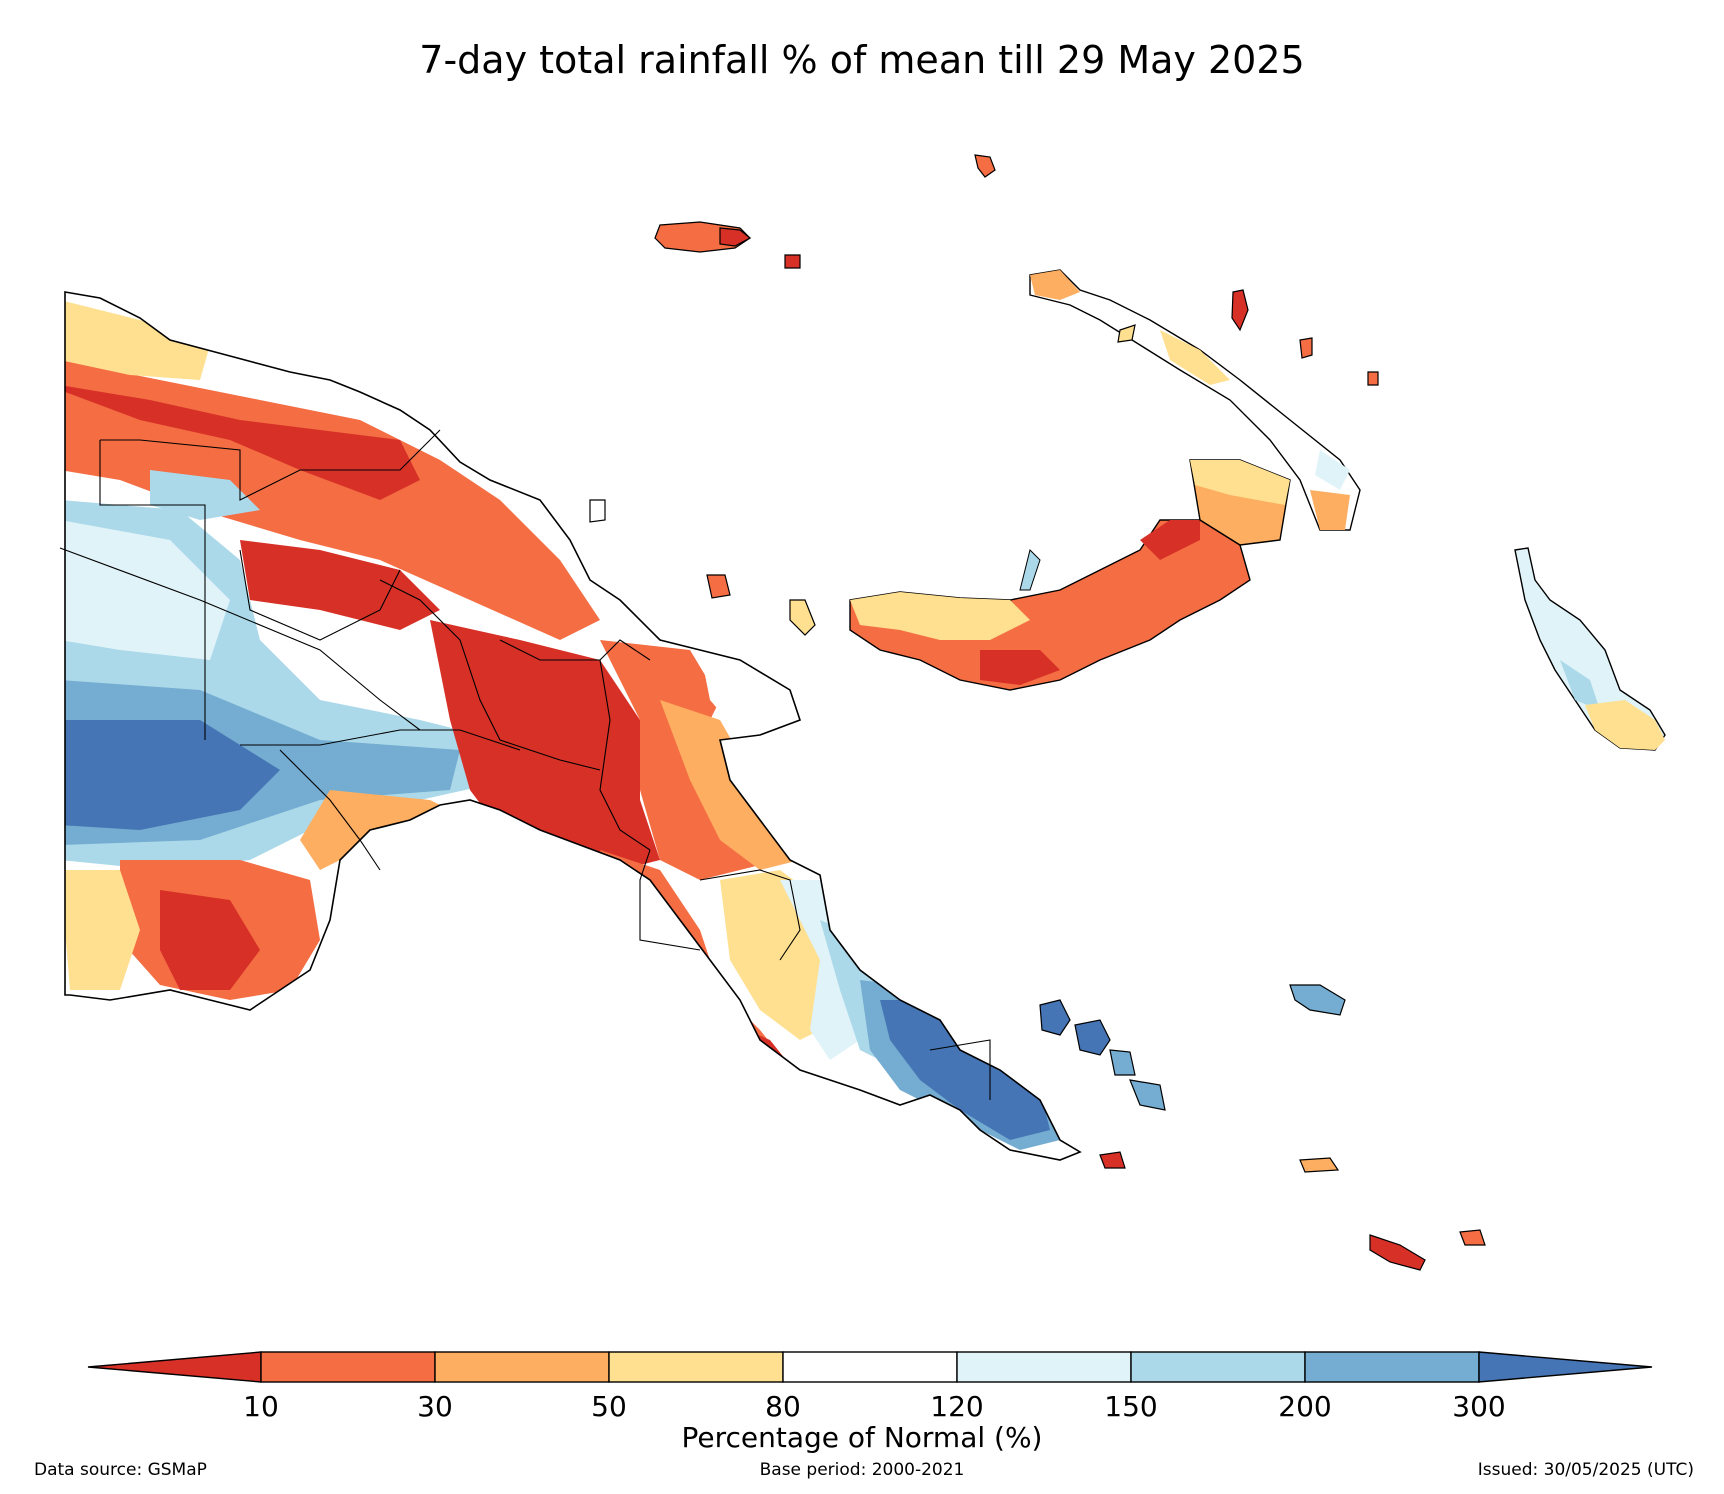 This screenshot has width=1724, height=1494. Describe the element at coordinates (261, 1406) in the screenshot. I see `colorbar-tick-10: 10` at that location.